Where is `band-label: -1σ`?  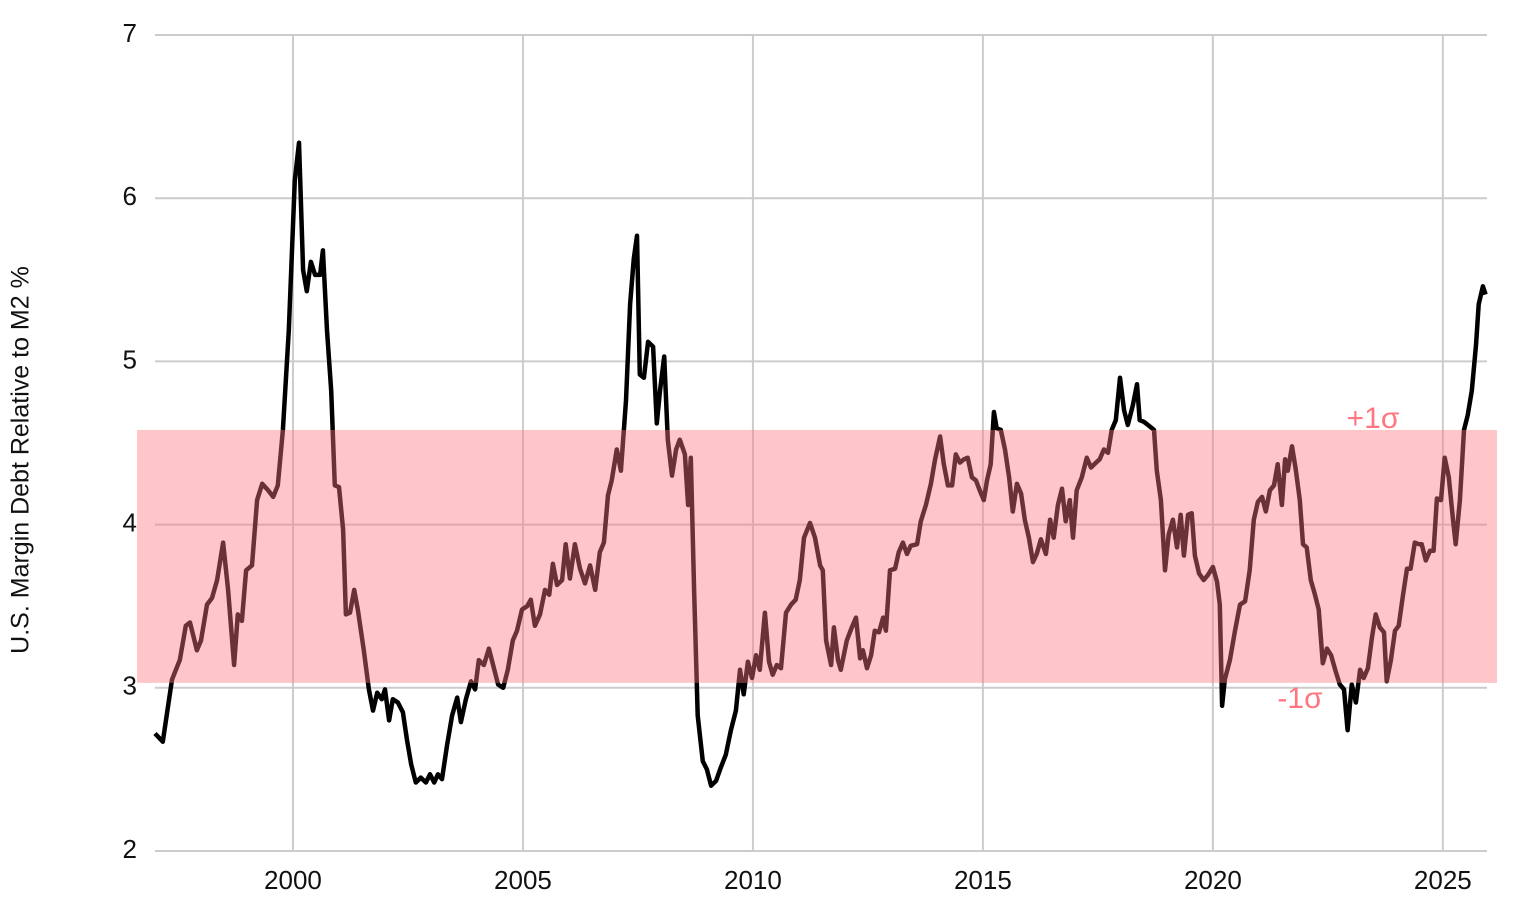
band-label: -1σ is located at coordinates (1300, 698).